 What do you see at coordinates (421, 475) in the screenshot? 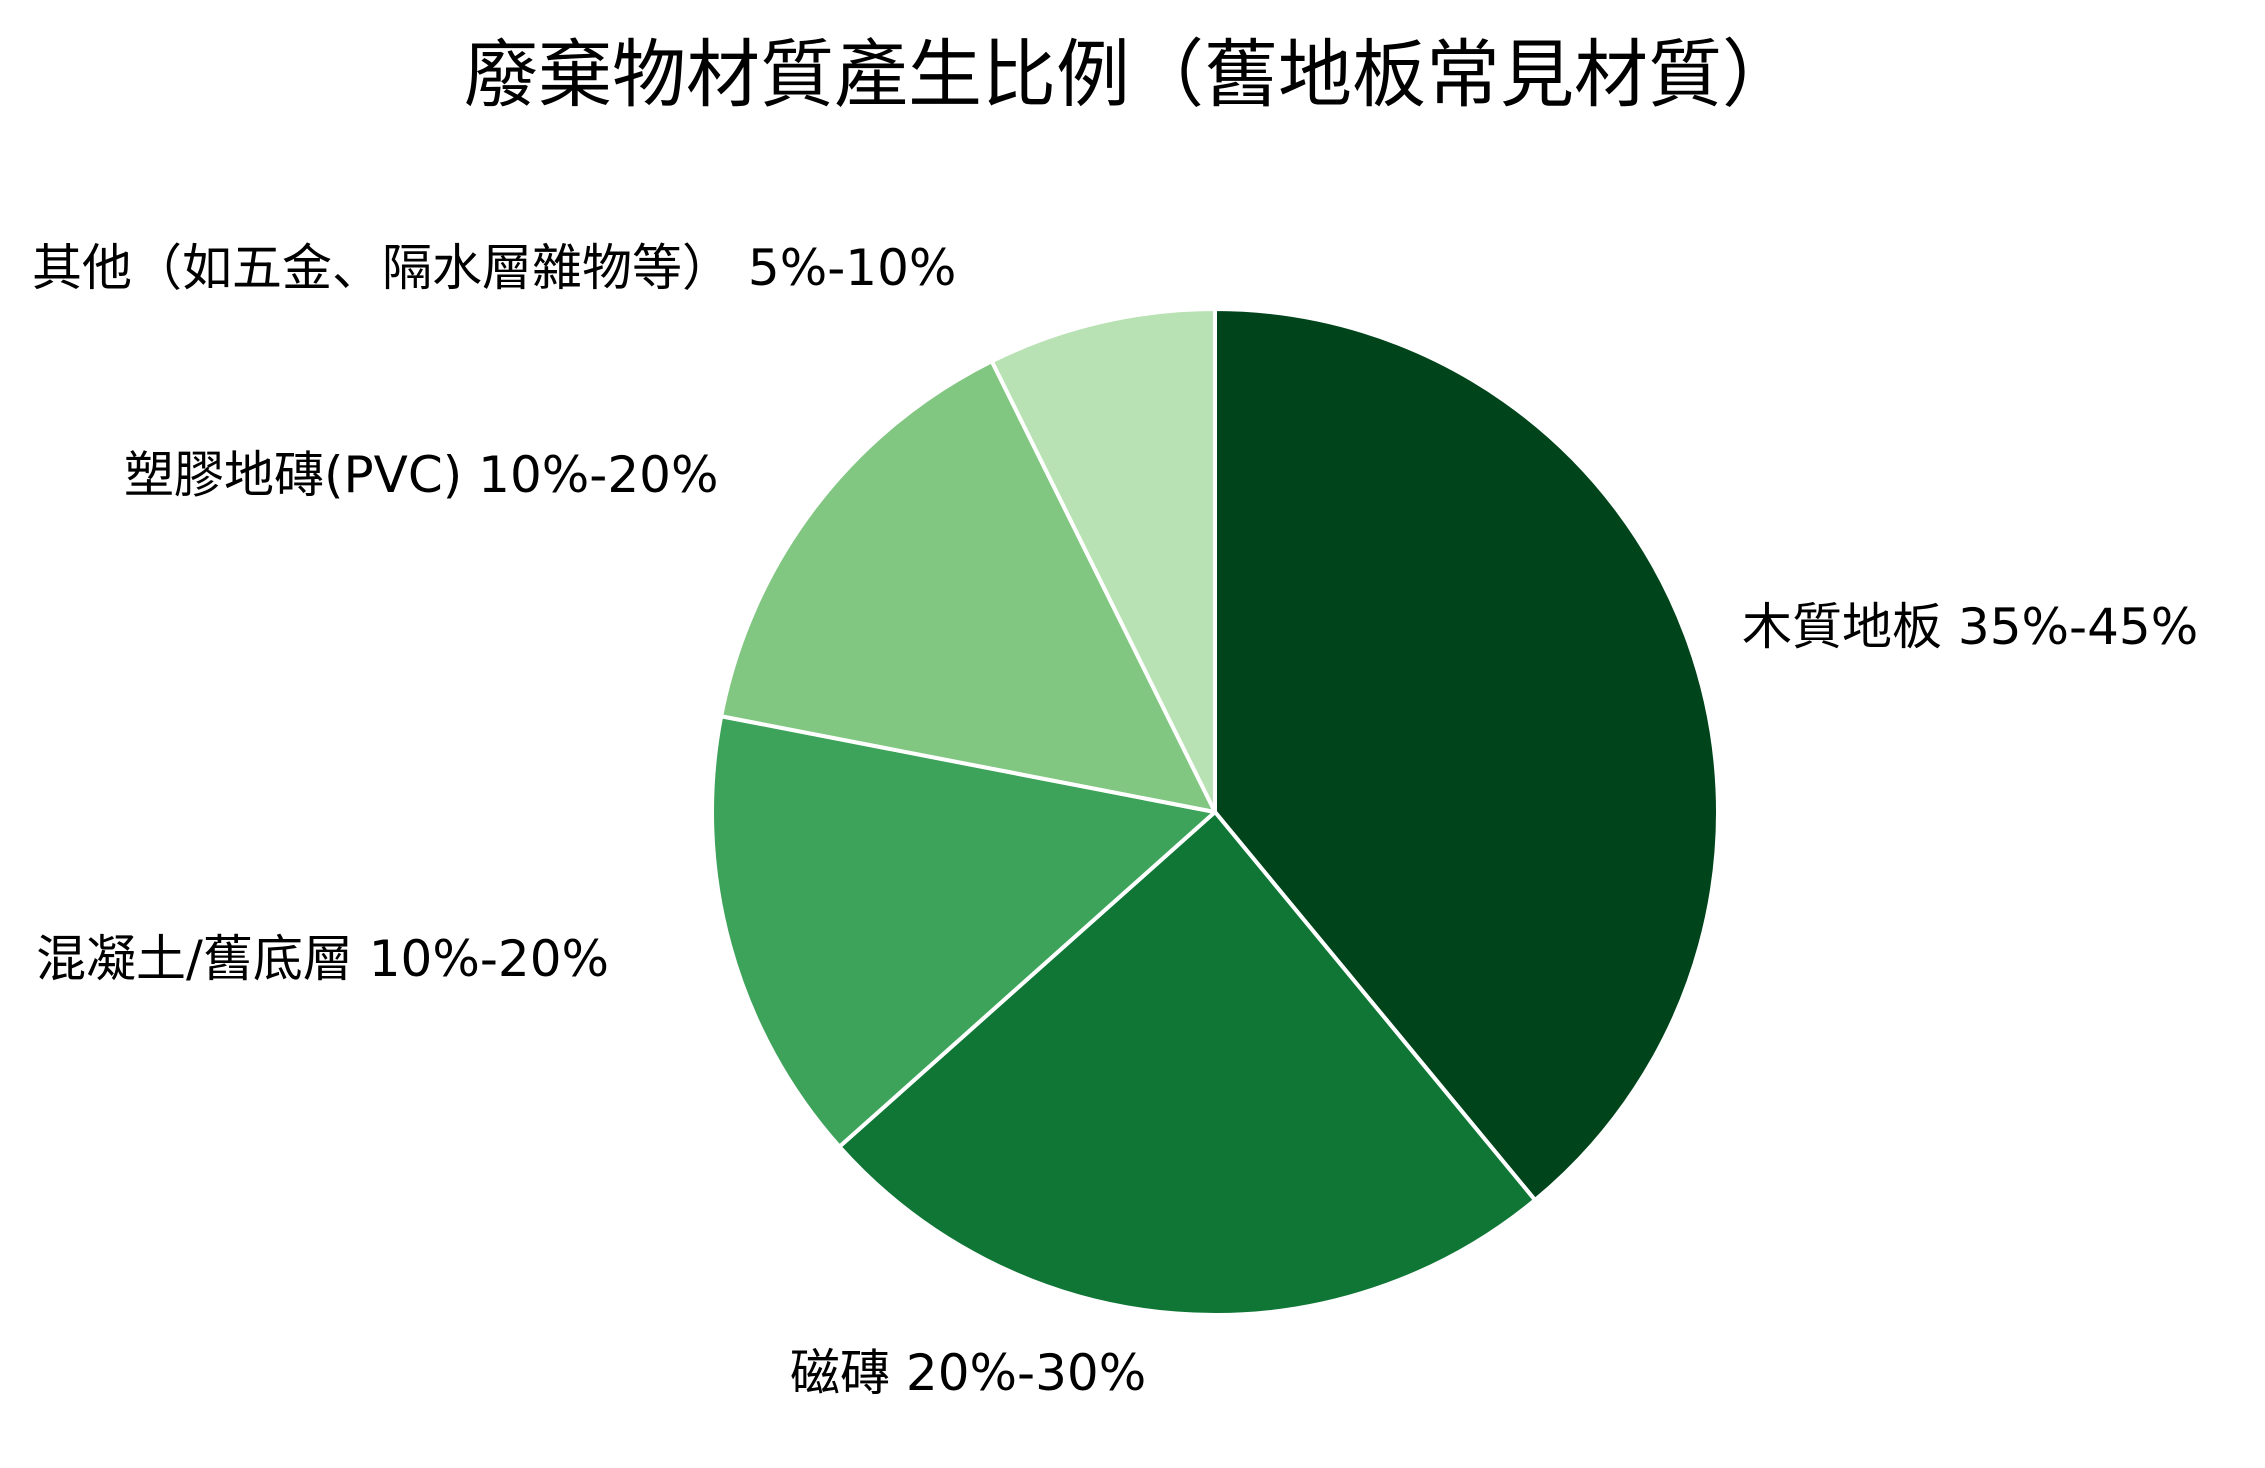
I see `slice-label-3: 塑膠地磚(PVC) 10%-20%` at bounding box center [421, 475].